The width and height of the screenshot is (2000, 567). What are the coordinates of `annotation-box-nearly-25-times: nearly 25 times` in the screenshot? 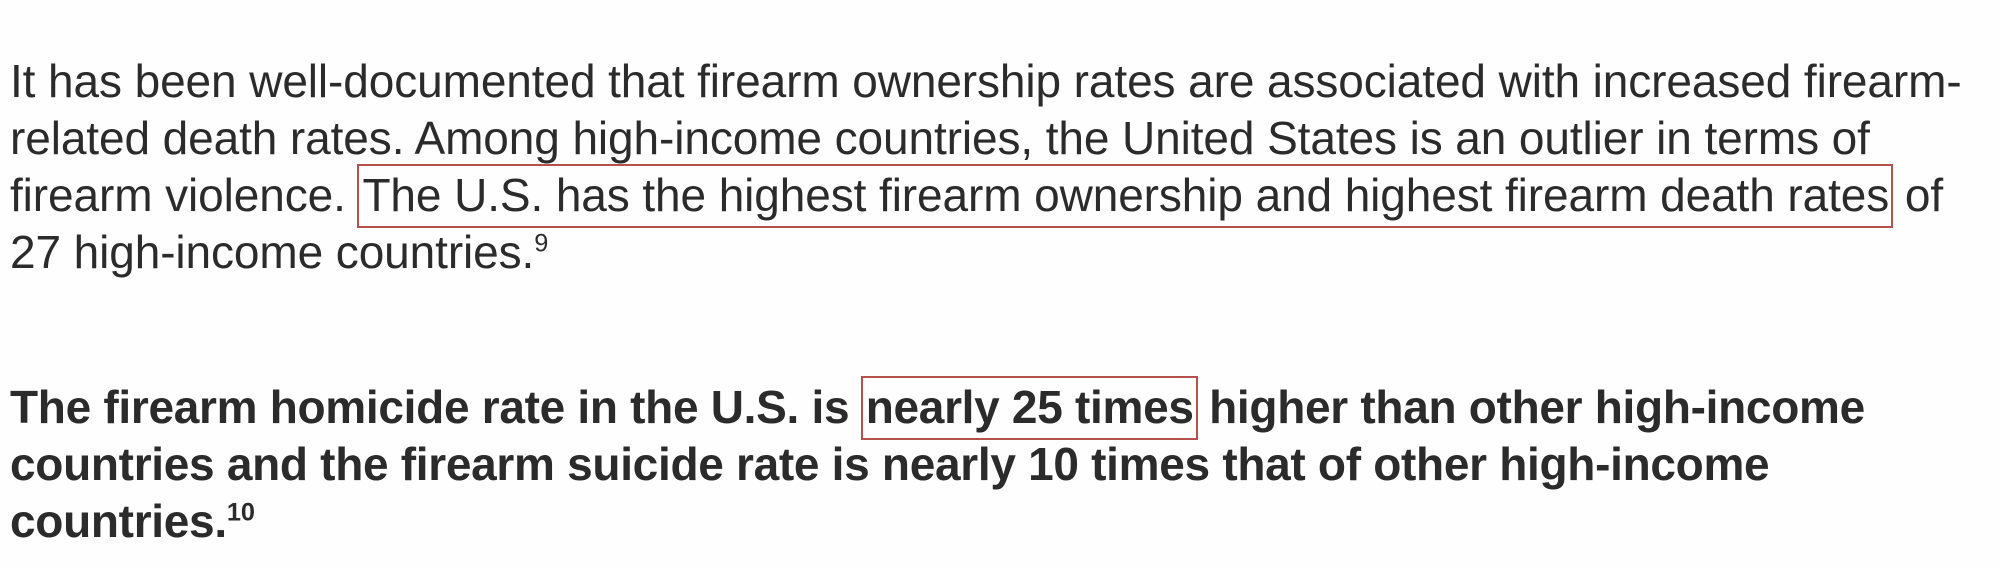 It's located at (1029, 408).